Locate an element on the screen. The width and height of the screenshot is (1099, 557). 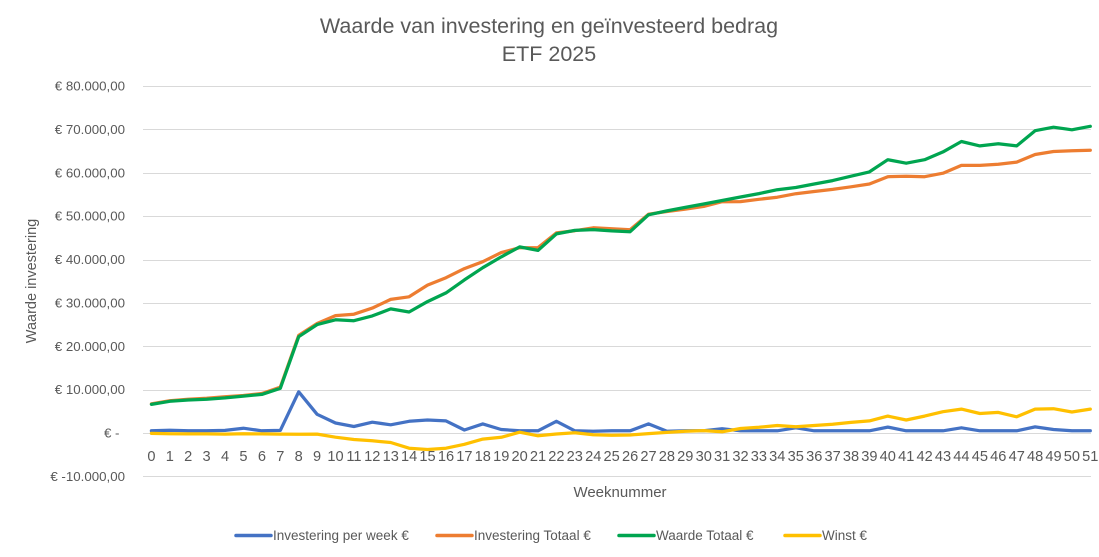
svg-text: 29 is located at coordinates (685, 457).